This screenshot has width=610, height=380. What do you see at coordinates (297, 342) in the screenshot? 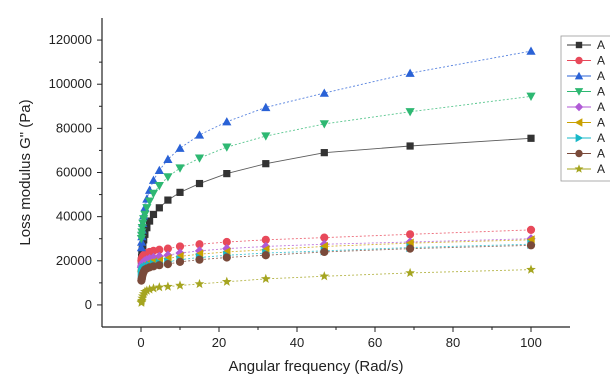
I see `x-tick-label: 40` at bounding box center [297, 342].